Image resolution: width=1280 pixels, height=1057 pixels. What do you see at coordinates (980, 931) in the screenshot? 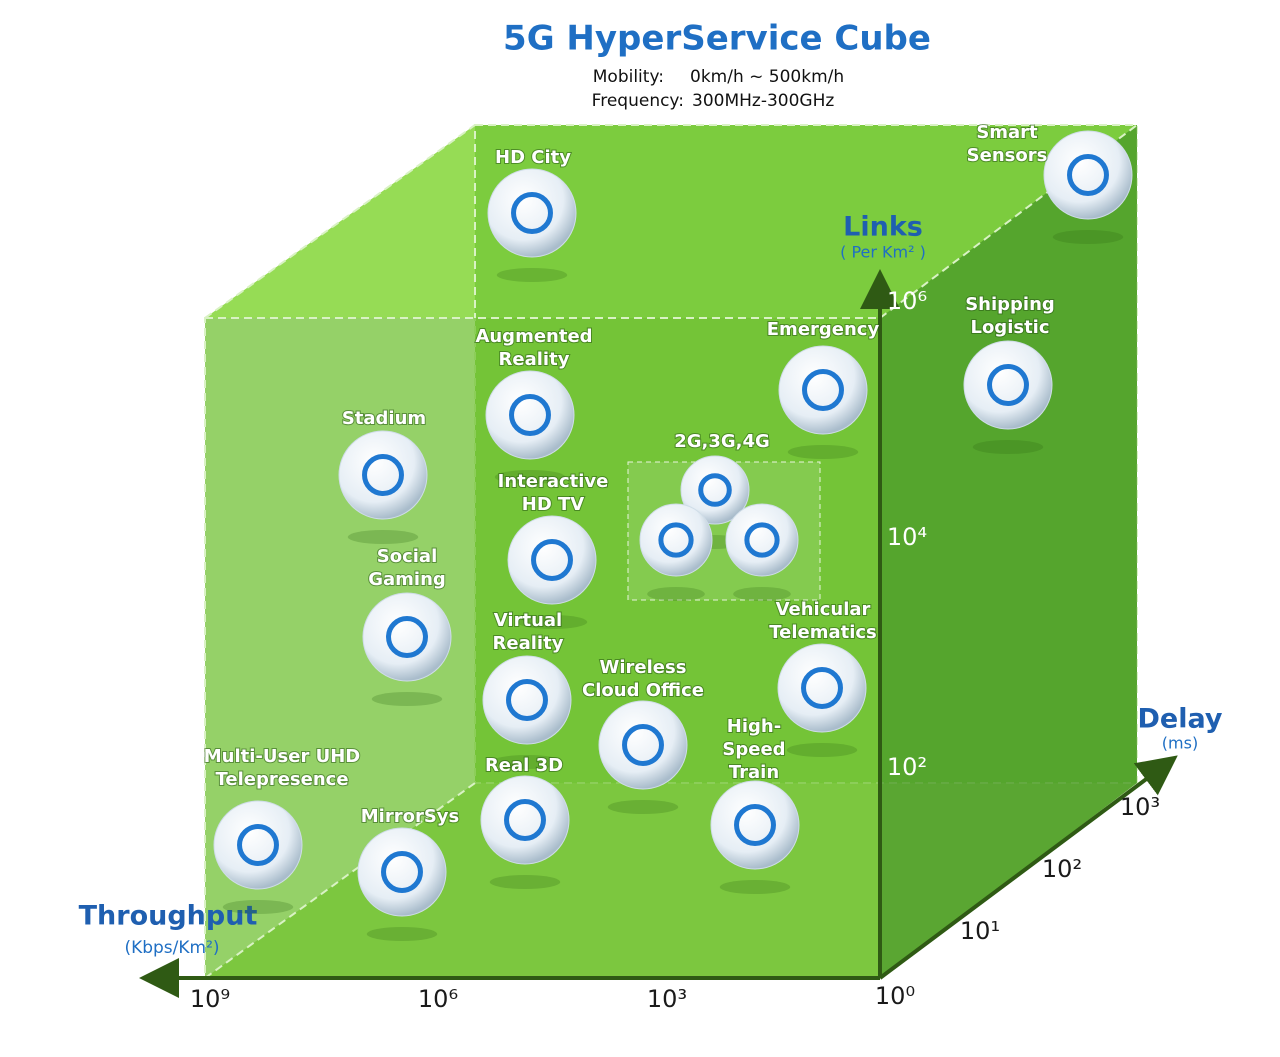
I see `tick-label: 10¹` at bounding box center [980, 931].